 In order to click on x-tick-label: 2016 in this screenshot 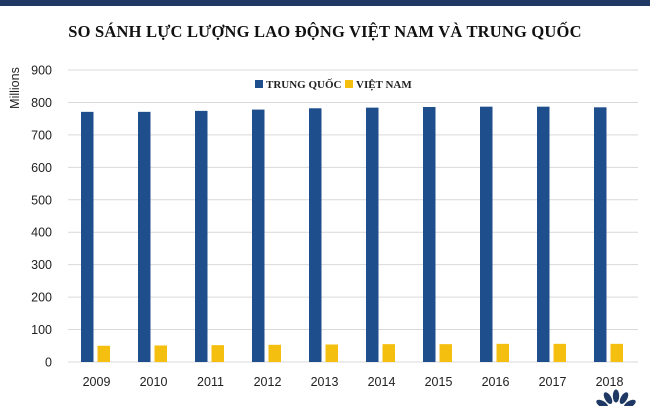, I will do `click(496, 382)`.